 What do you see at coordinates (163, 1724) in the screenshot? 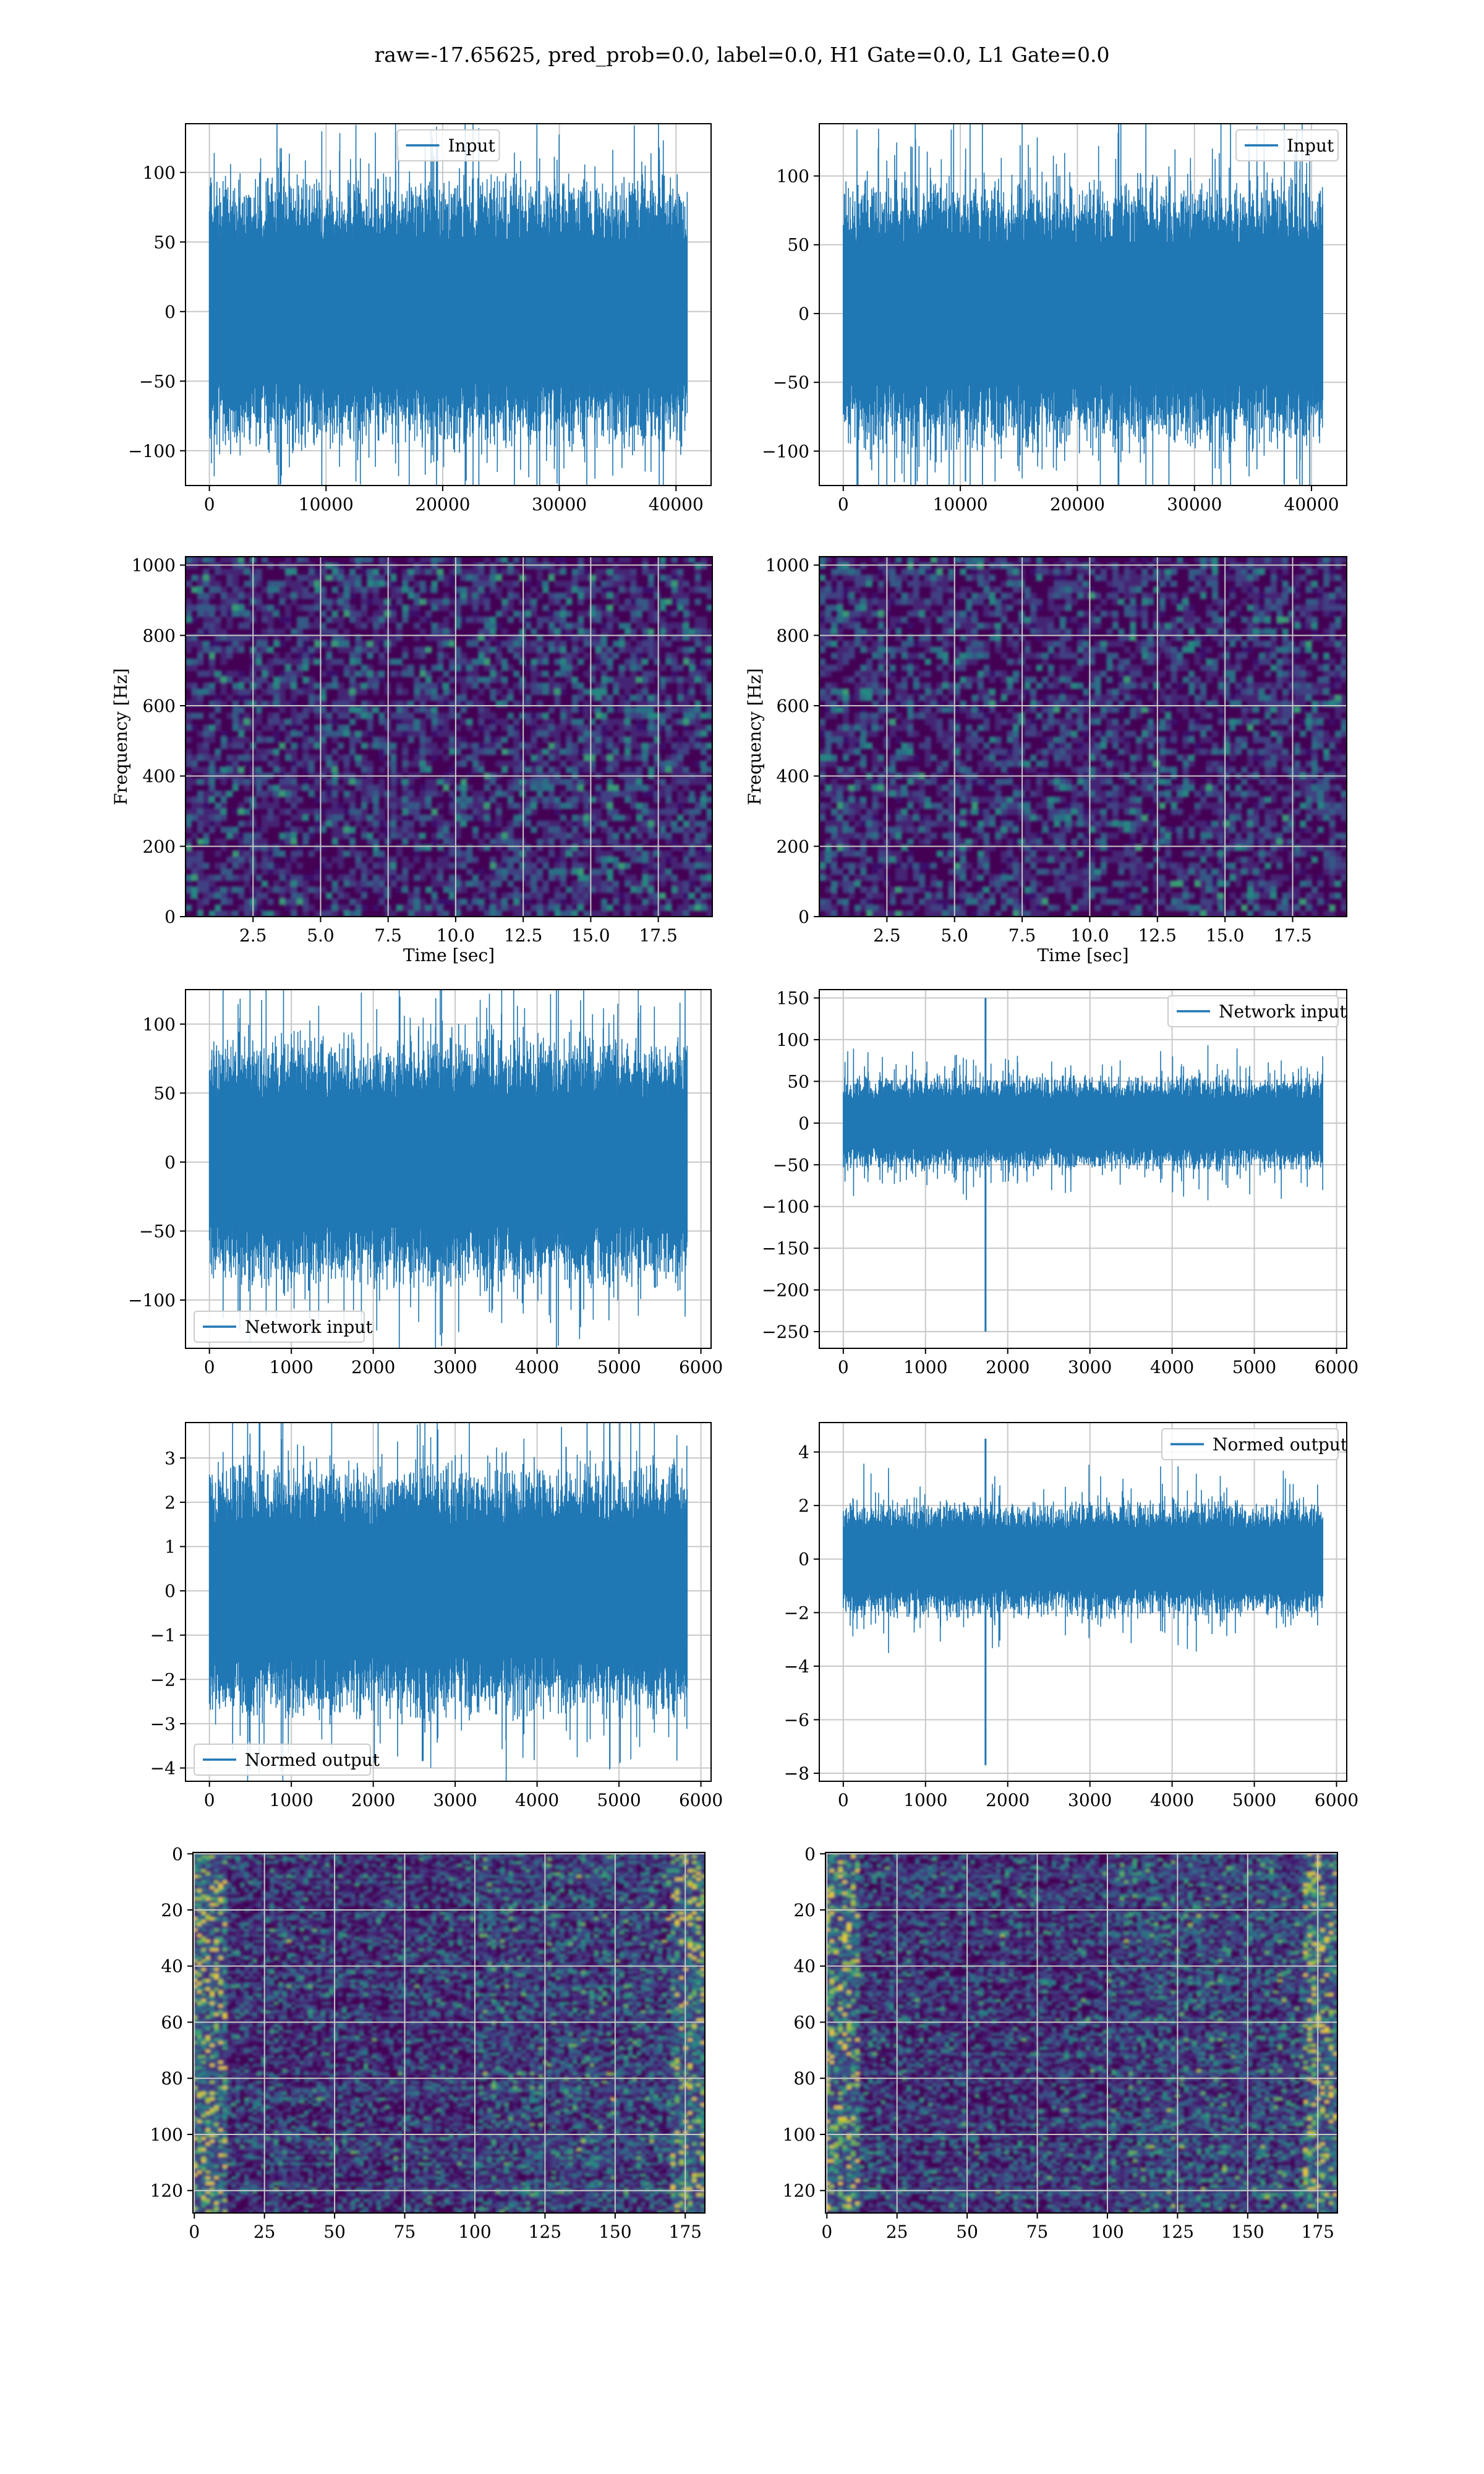
I see `y-tick-label: −3` at bounding box center [163, 1724].